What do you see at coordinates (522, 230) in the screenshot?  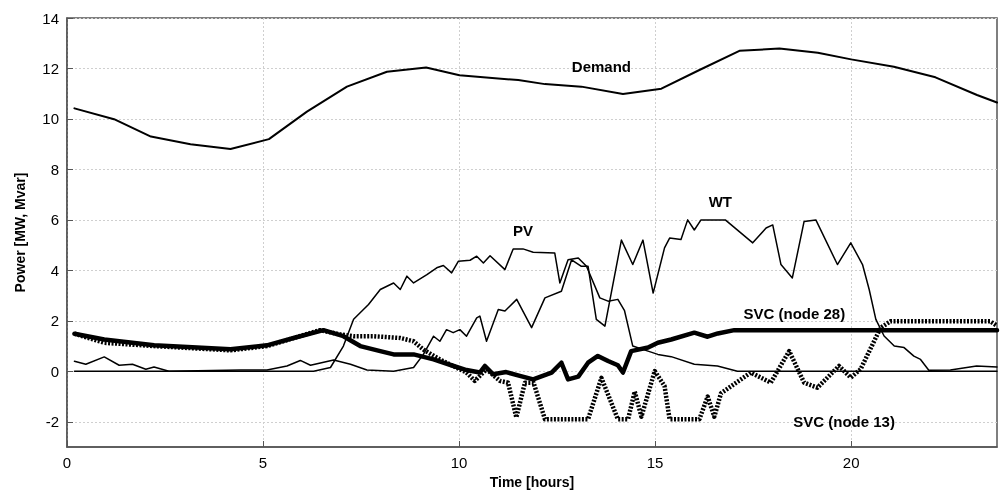 I see `series-label: PV` at bounding box center [522, 230].